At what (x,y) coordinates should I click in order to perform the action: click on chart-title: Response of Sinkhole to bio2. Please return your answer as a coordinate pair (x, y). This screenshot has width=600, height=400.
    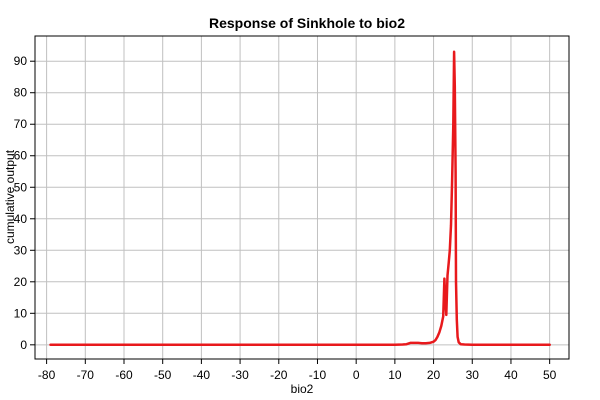
    Looking at the image, I should click on (307, 23).